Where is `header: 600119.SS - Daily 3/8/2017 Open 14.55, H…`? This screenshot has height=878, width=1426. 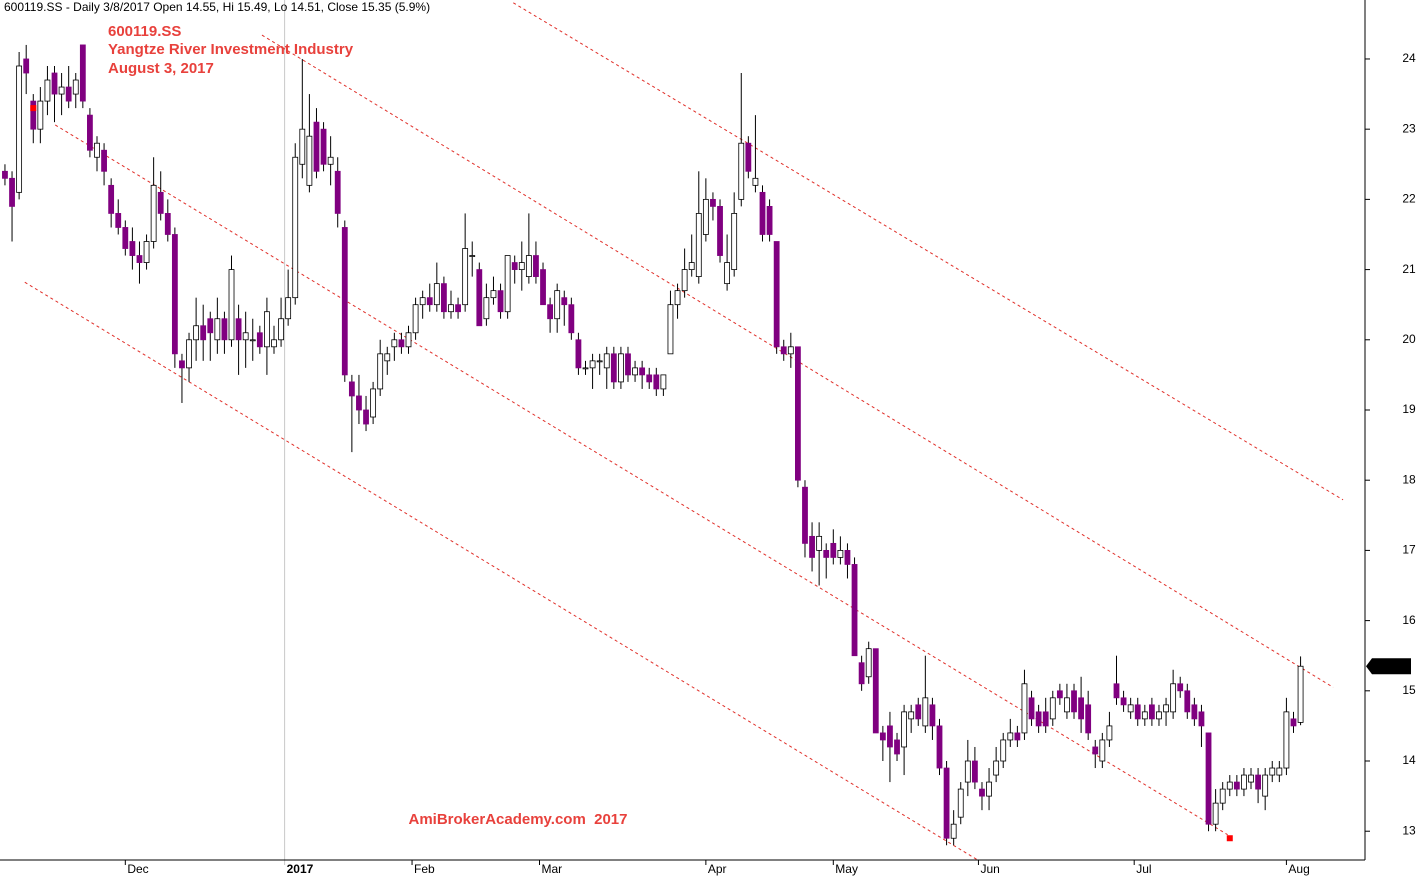
header: 600119.SS - Daily 3/8/2017 Open 14.55, H… is located at coordinates (217, 7).